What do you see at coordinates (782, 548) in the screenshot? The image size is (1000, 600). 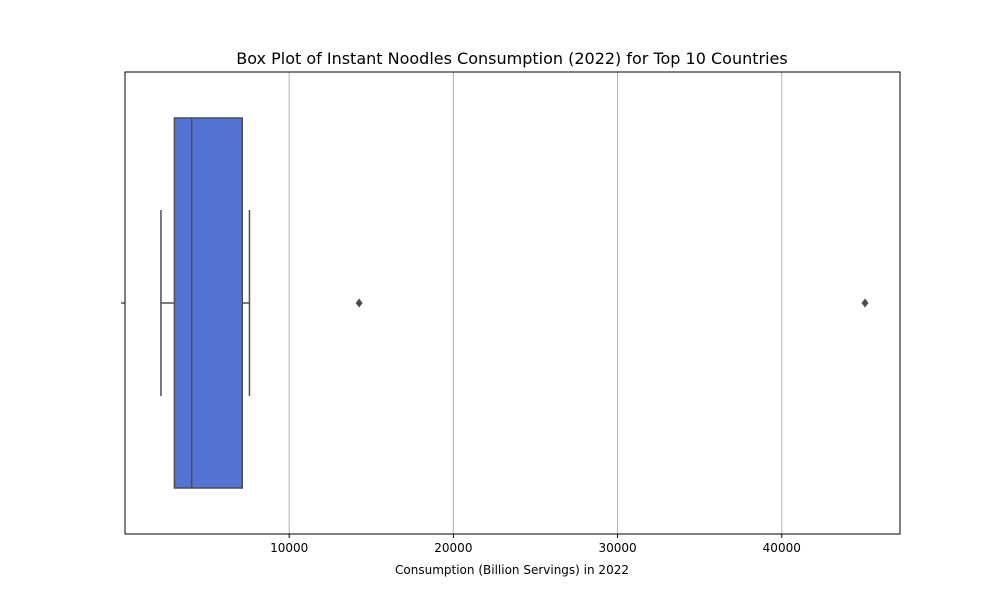 I see `x-tick-label: 40000` at bounding box center [782, 548].